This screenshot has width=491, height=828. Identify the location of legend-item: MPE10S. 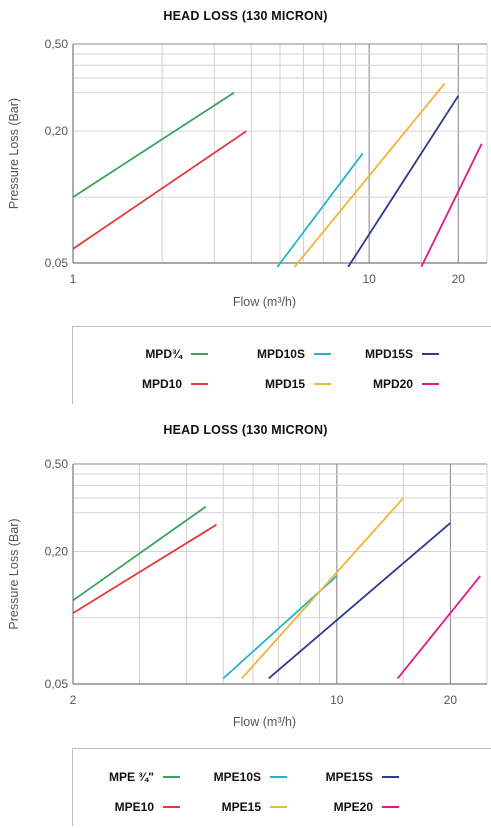
(250, 777).